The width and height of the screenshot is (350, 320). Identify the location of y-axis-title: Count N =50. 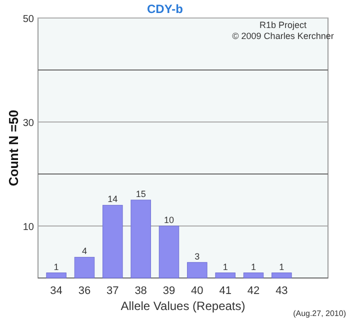
(13, 148).